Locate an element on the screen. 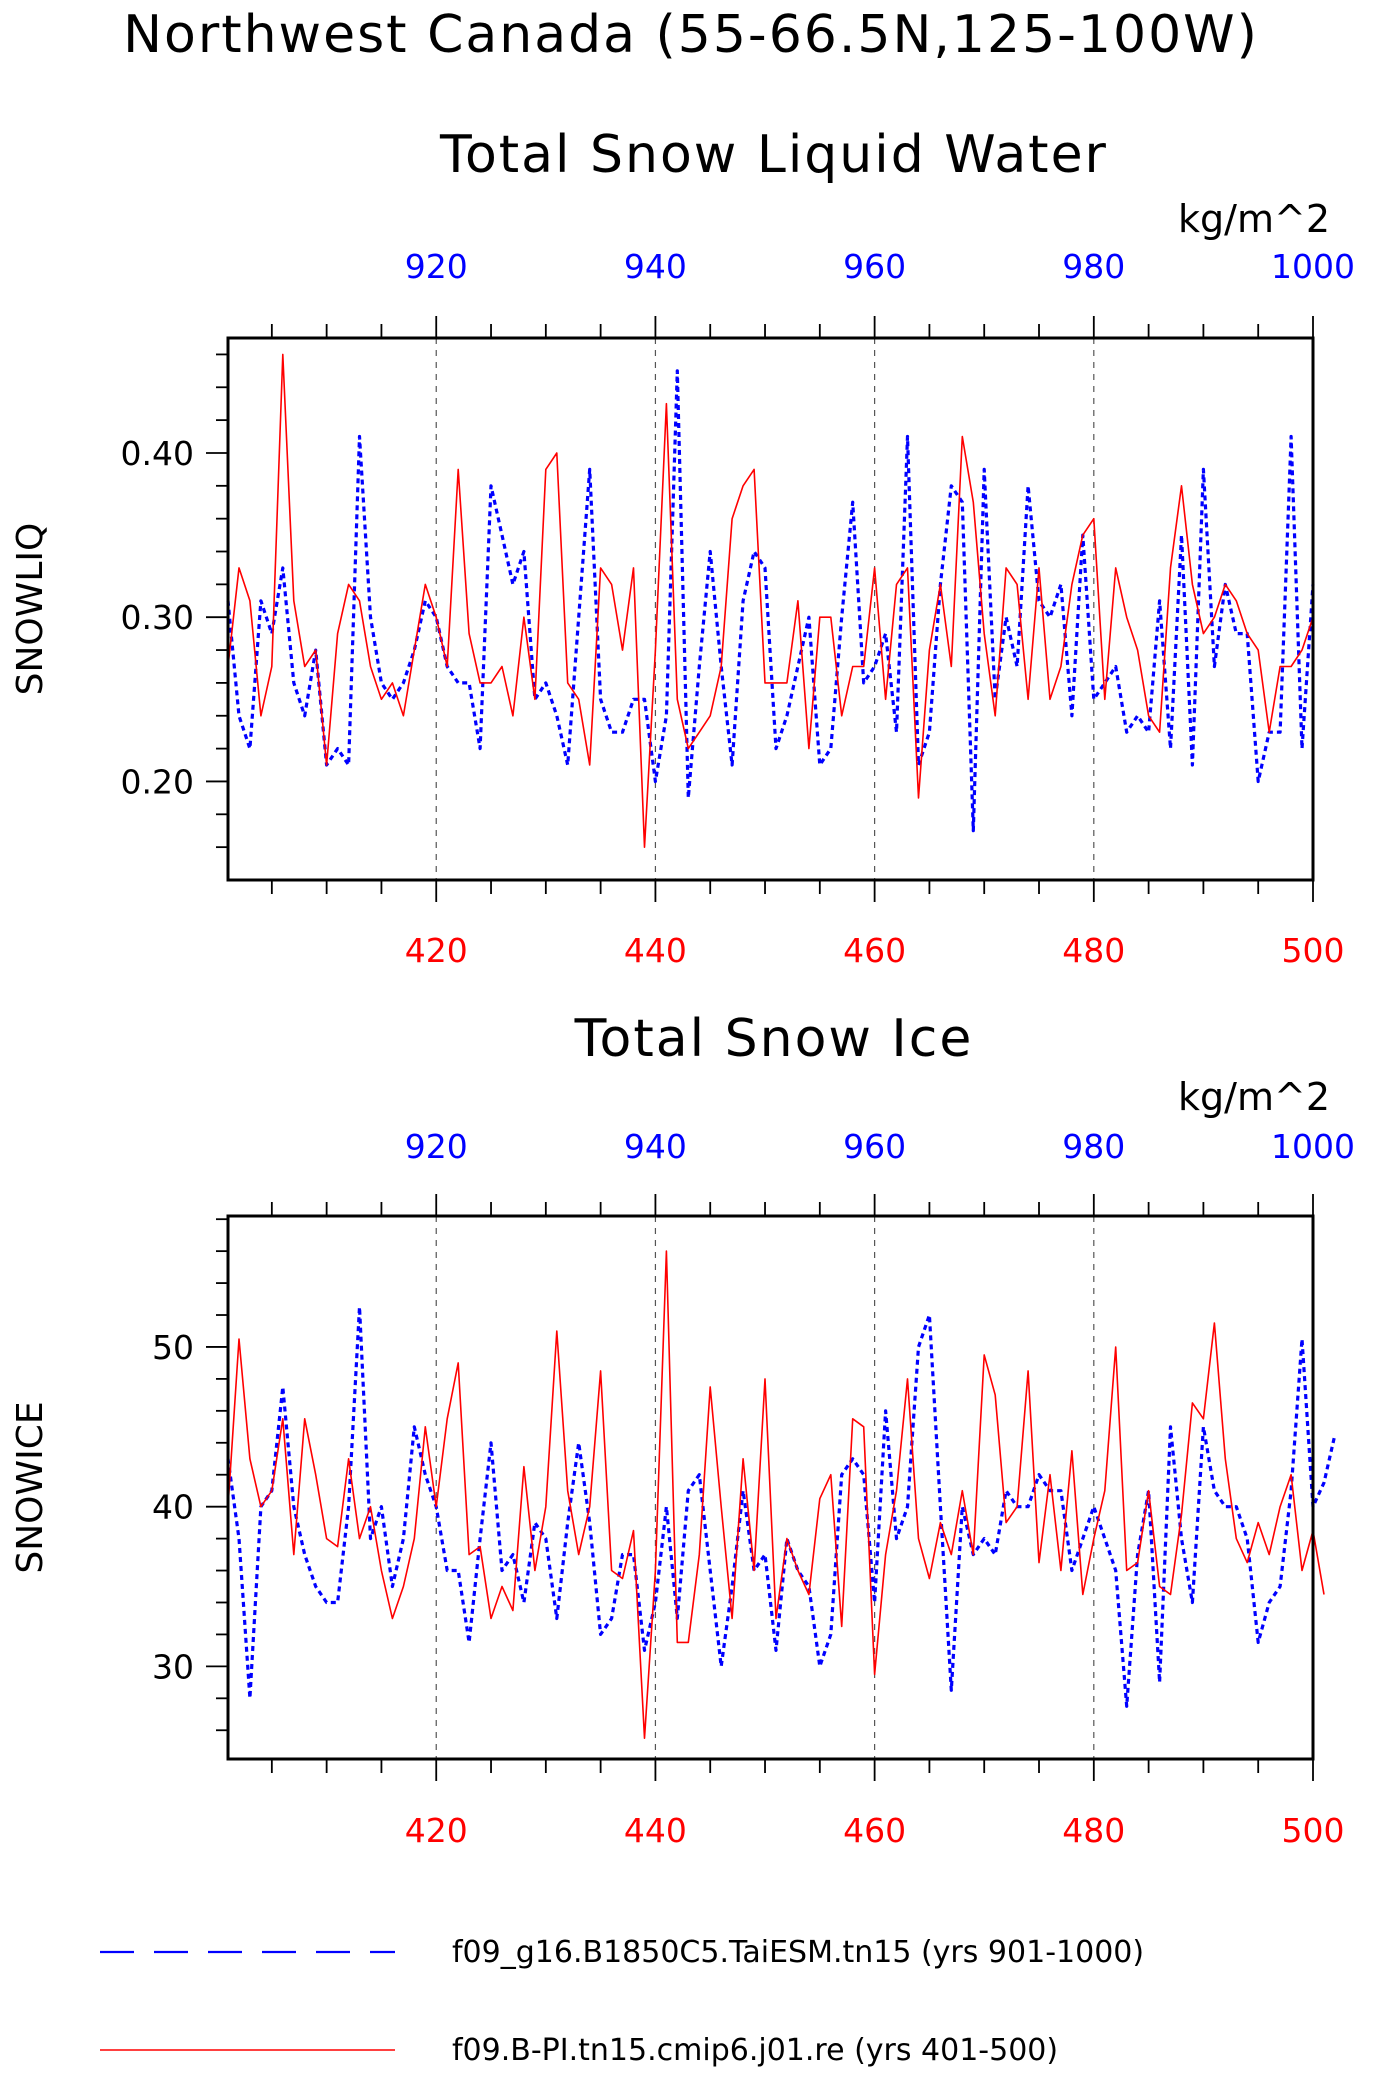  y-axis-label: SNOWLIQ is located at coordinates (30, 609).